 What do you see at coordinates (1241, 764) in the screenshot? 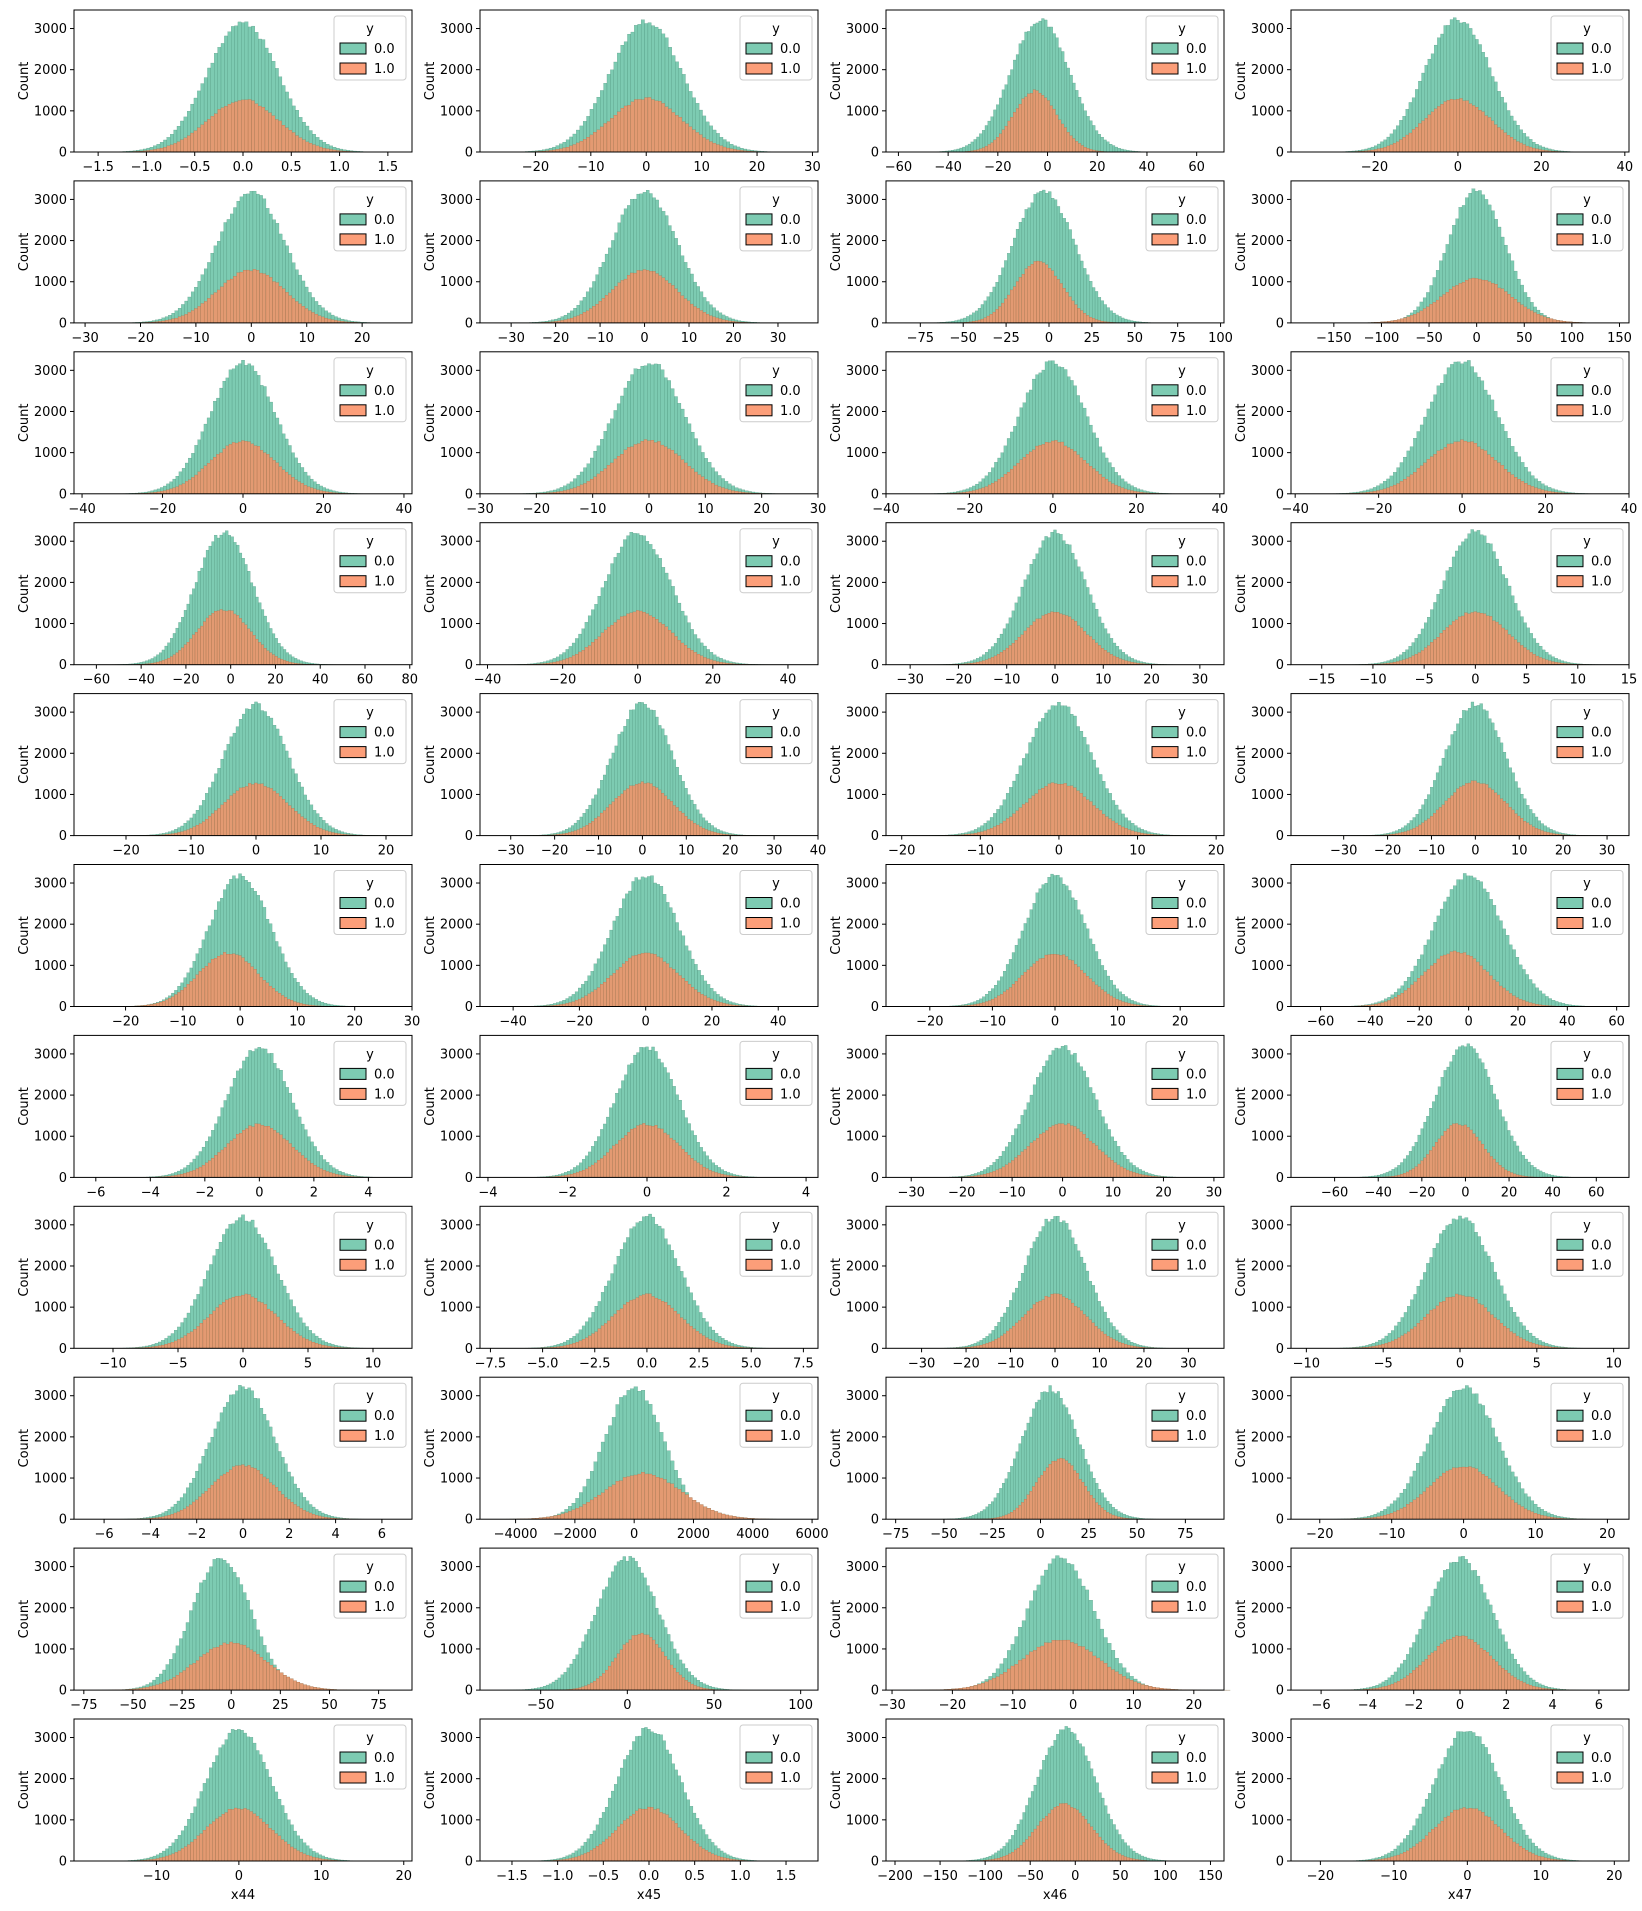
I see `y-axis-label: Count` at bounding box center [1241, 764].